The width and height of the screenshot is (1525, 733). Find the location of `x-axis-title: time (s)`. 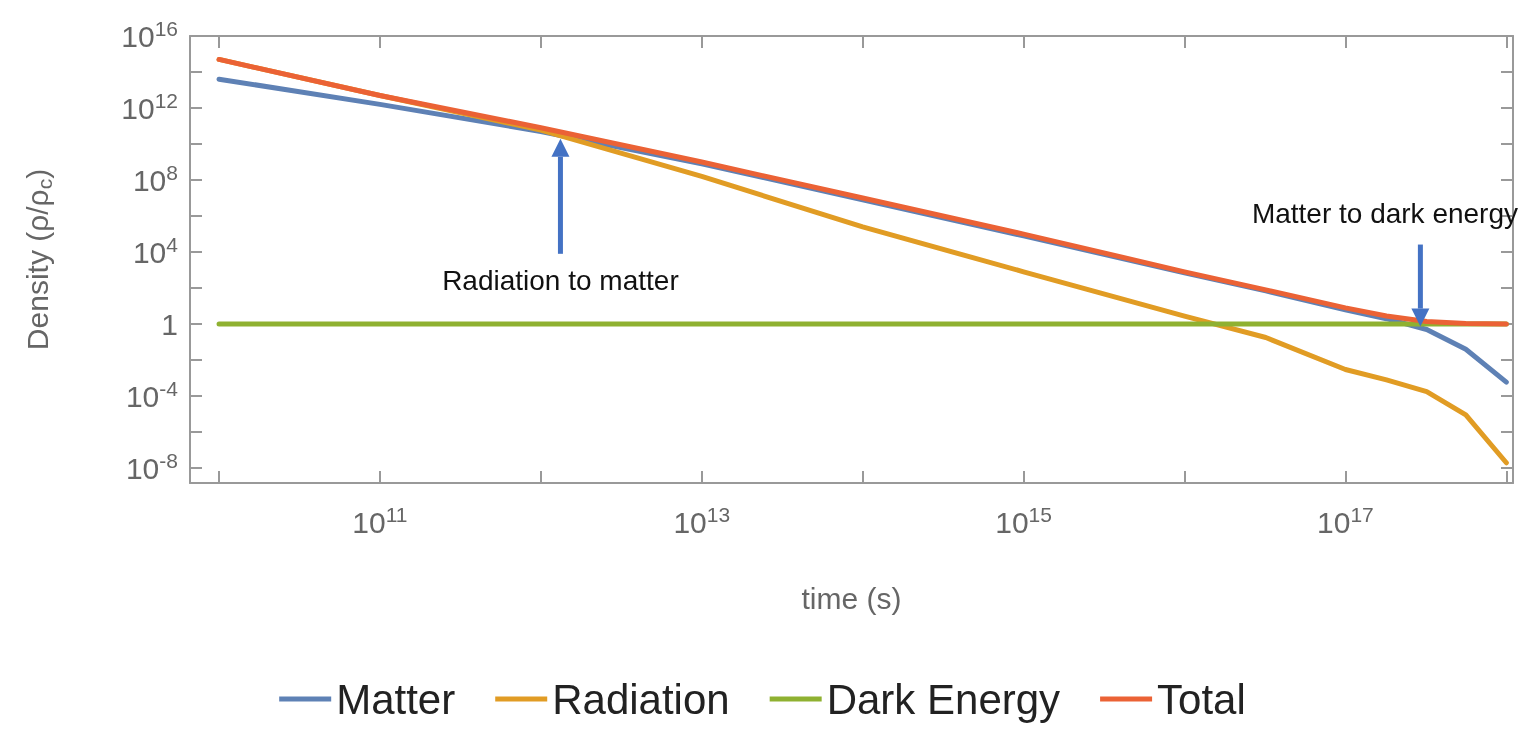

x-axis-title: time (s) is located at coordinates (851, 598).